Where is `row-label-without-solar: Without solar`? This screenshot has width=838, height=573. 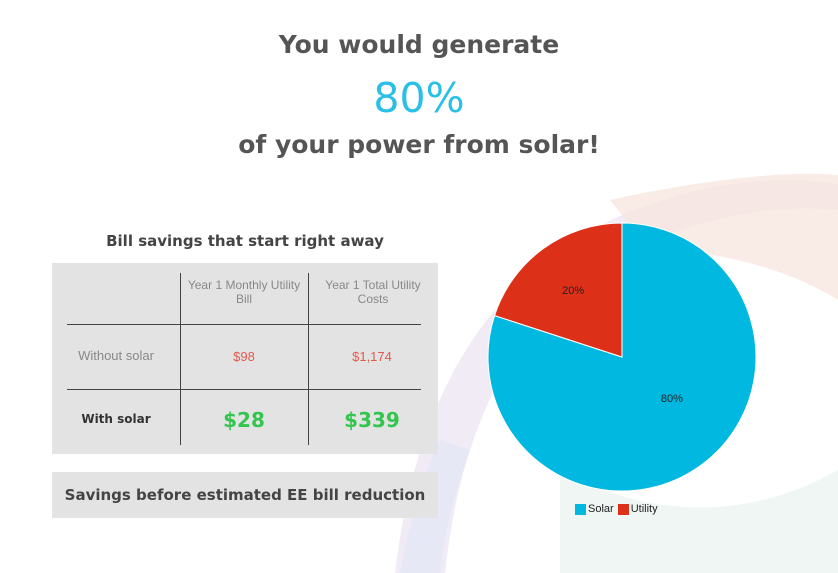
row-label-without-solar: Without solar is located at coordinates (116, 355).